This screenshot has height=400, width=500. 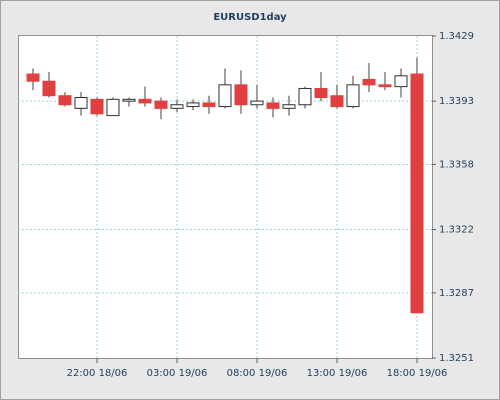 I want to click on x-tick-label: 18:00 19/06, so click(x=417, y=373).